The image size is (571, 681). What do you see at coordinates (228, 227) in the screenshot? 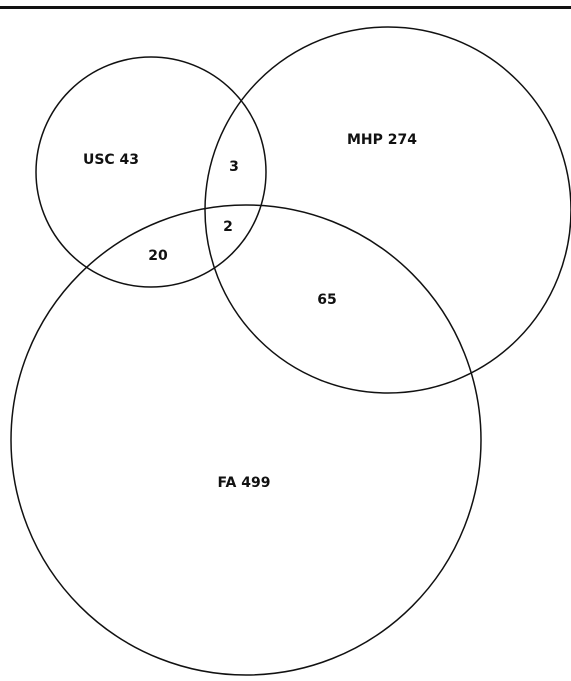
I see `region-count: 2` at bounding box center [228, 227].